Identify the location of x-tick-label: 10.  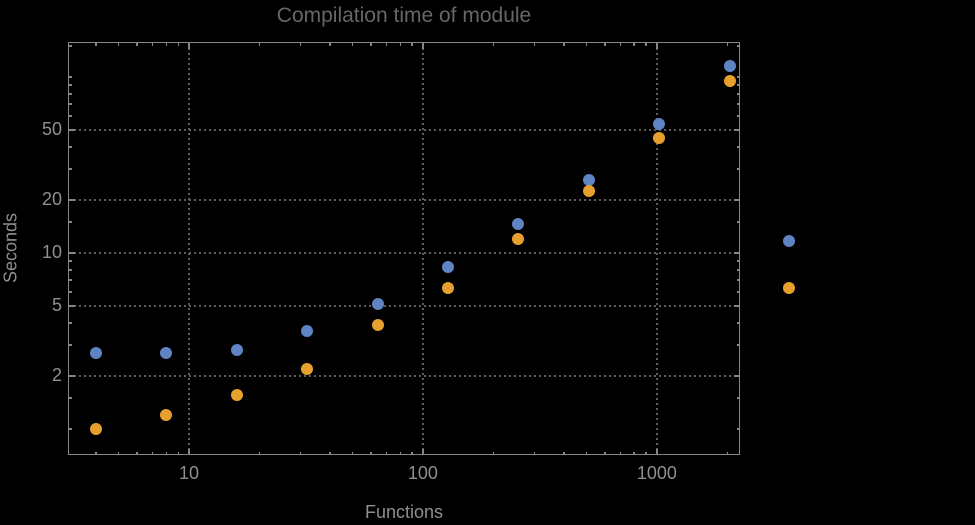
(188, 473).